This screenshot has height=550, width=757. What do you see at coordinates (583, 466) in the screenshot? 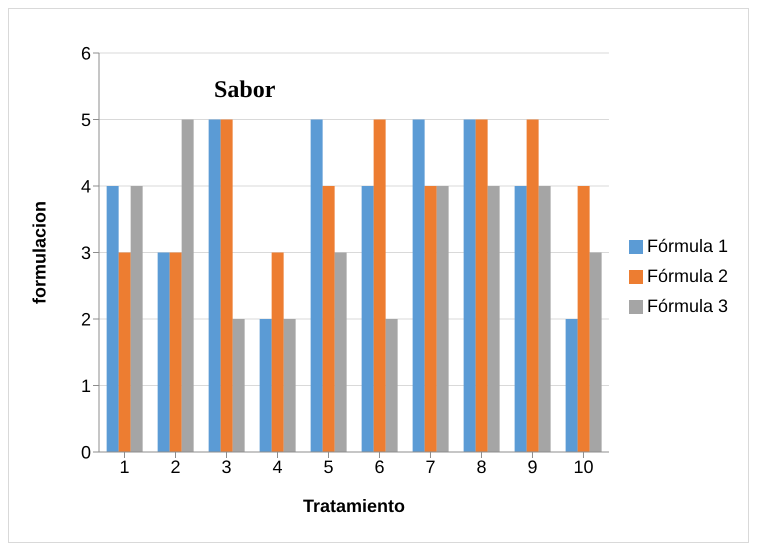
I see `x-tick-label: 10` at bounding box center [583, 466].